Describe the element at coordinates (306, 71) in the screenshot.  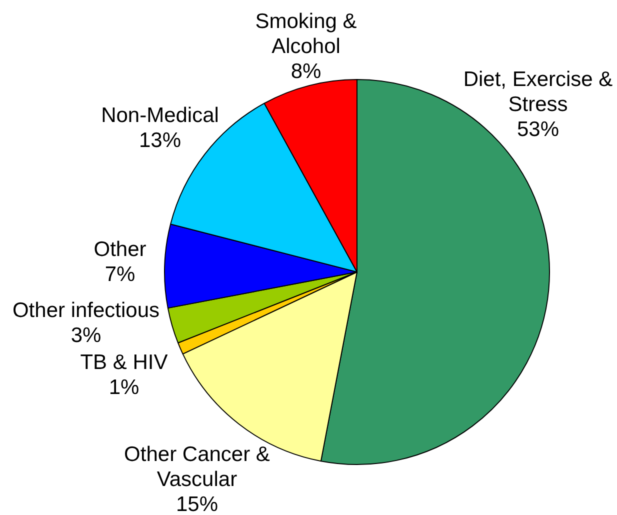
I see `data-label: 8%` at that location.